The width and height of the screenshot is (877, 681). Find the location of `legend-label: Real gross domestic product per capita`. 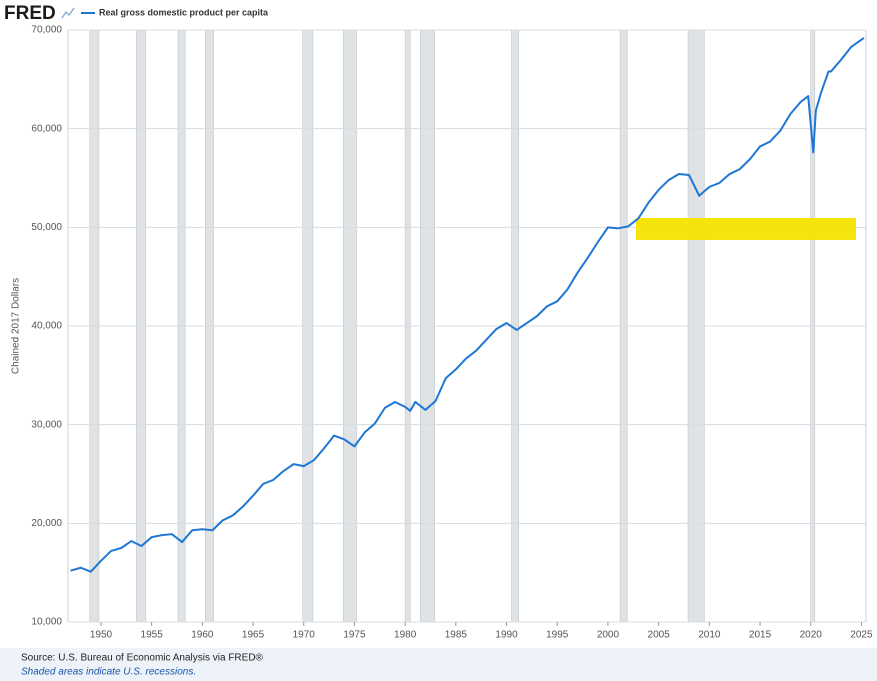

legend-label: Real gross domestic product per capita is located at coordinates (184, 12).